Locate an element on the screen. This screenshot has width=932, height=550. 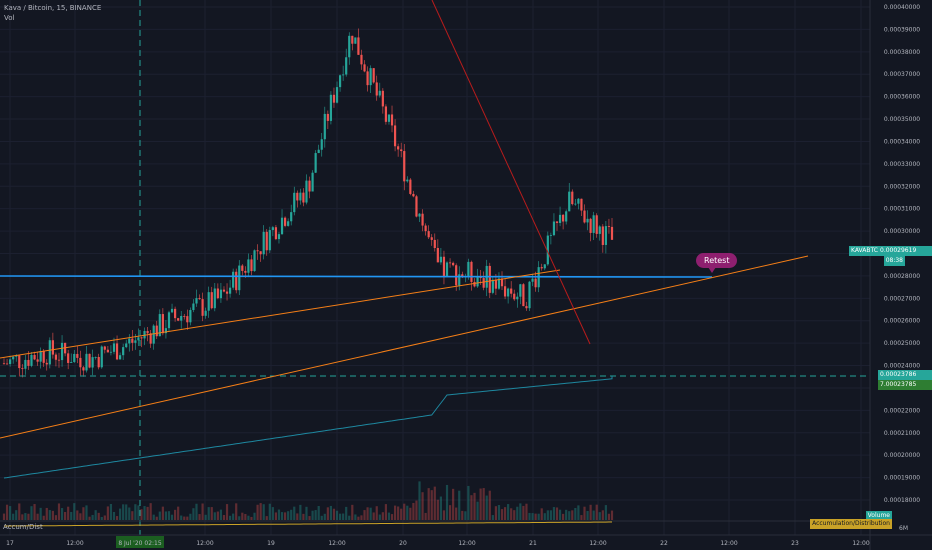
horizontal-support-line is located at coordinates (356, 276).